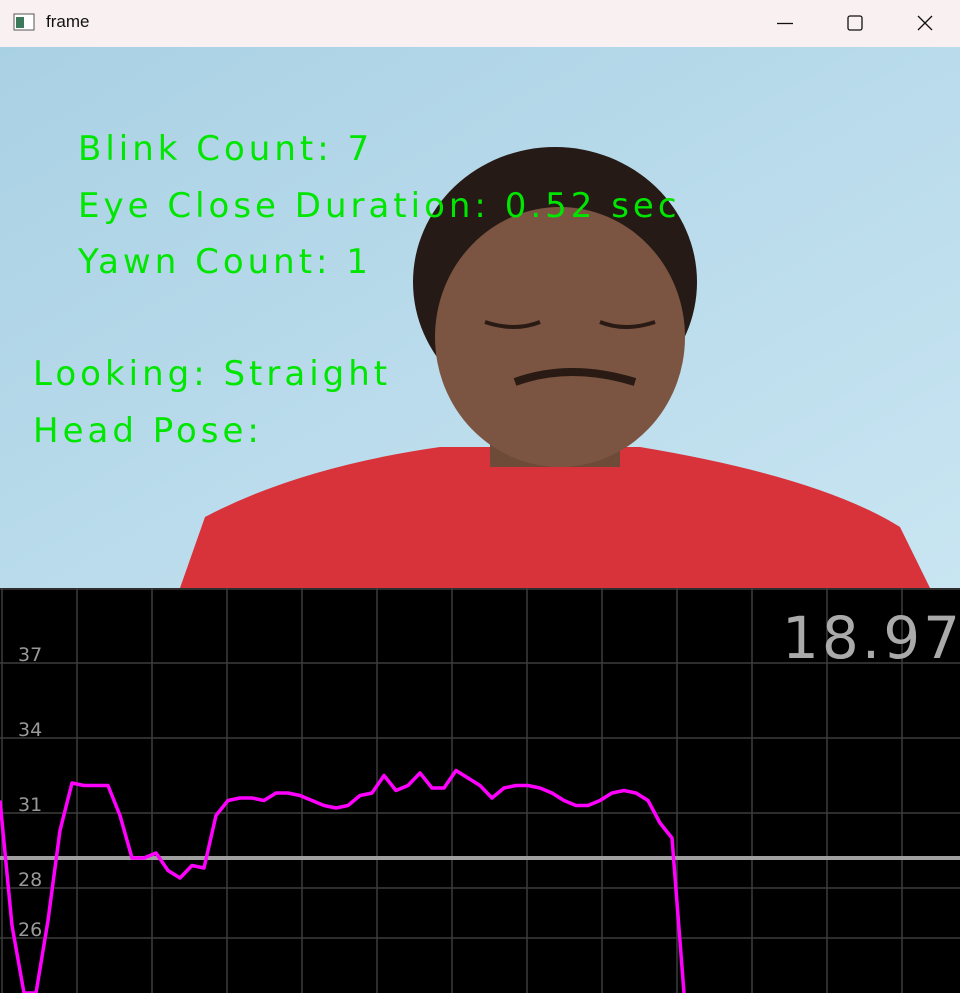 The width and height of the screenshot is (960, 993). I want to click on mustache, so click(575, 377).